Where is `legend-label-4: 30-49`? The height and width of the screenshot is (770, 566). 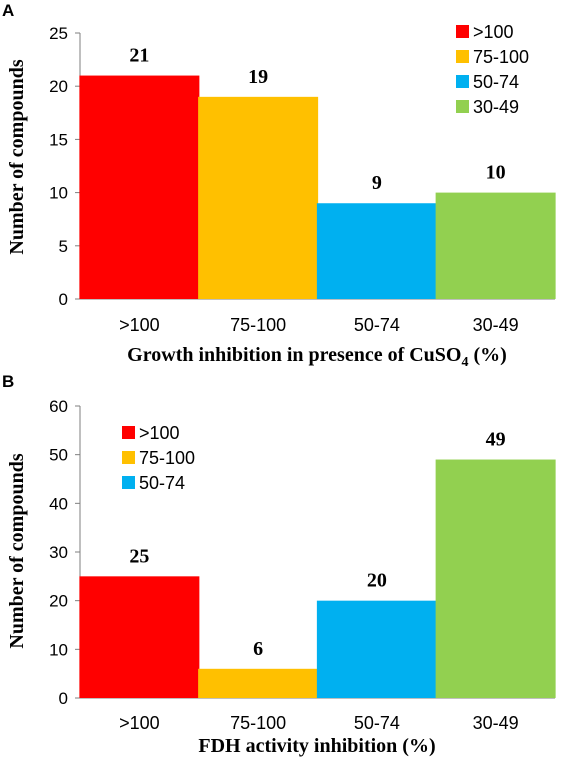
legend-label-4: 30-49 is located at coordinates (496, 107).